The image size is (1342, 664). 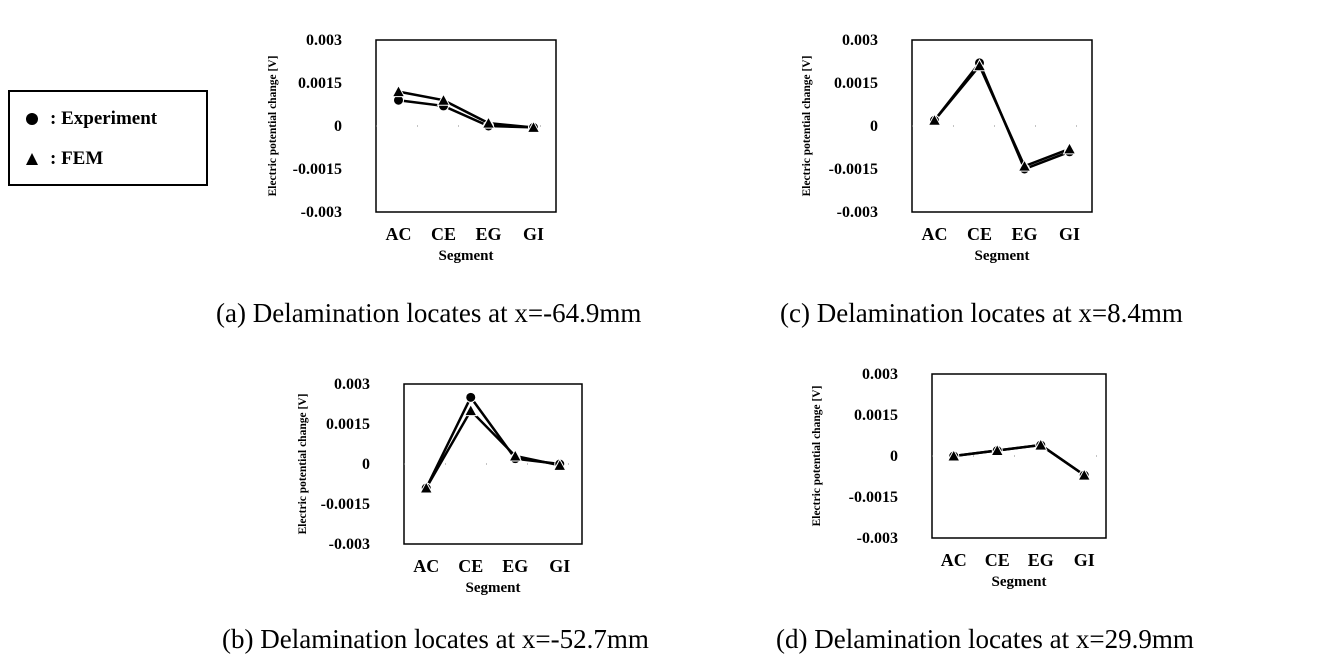 I want to click on caption-d: (d) Delamination locates at x=29.9mm, so click(x=985, y=639).